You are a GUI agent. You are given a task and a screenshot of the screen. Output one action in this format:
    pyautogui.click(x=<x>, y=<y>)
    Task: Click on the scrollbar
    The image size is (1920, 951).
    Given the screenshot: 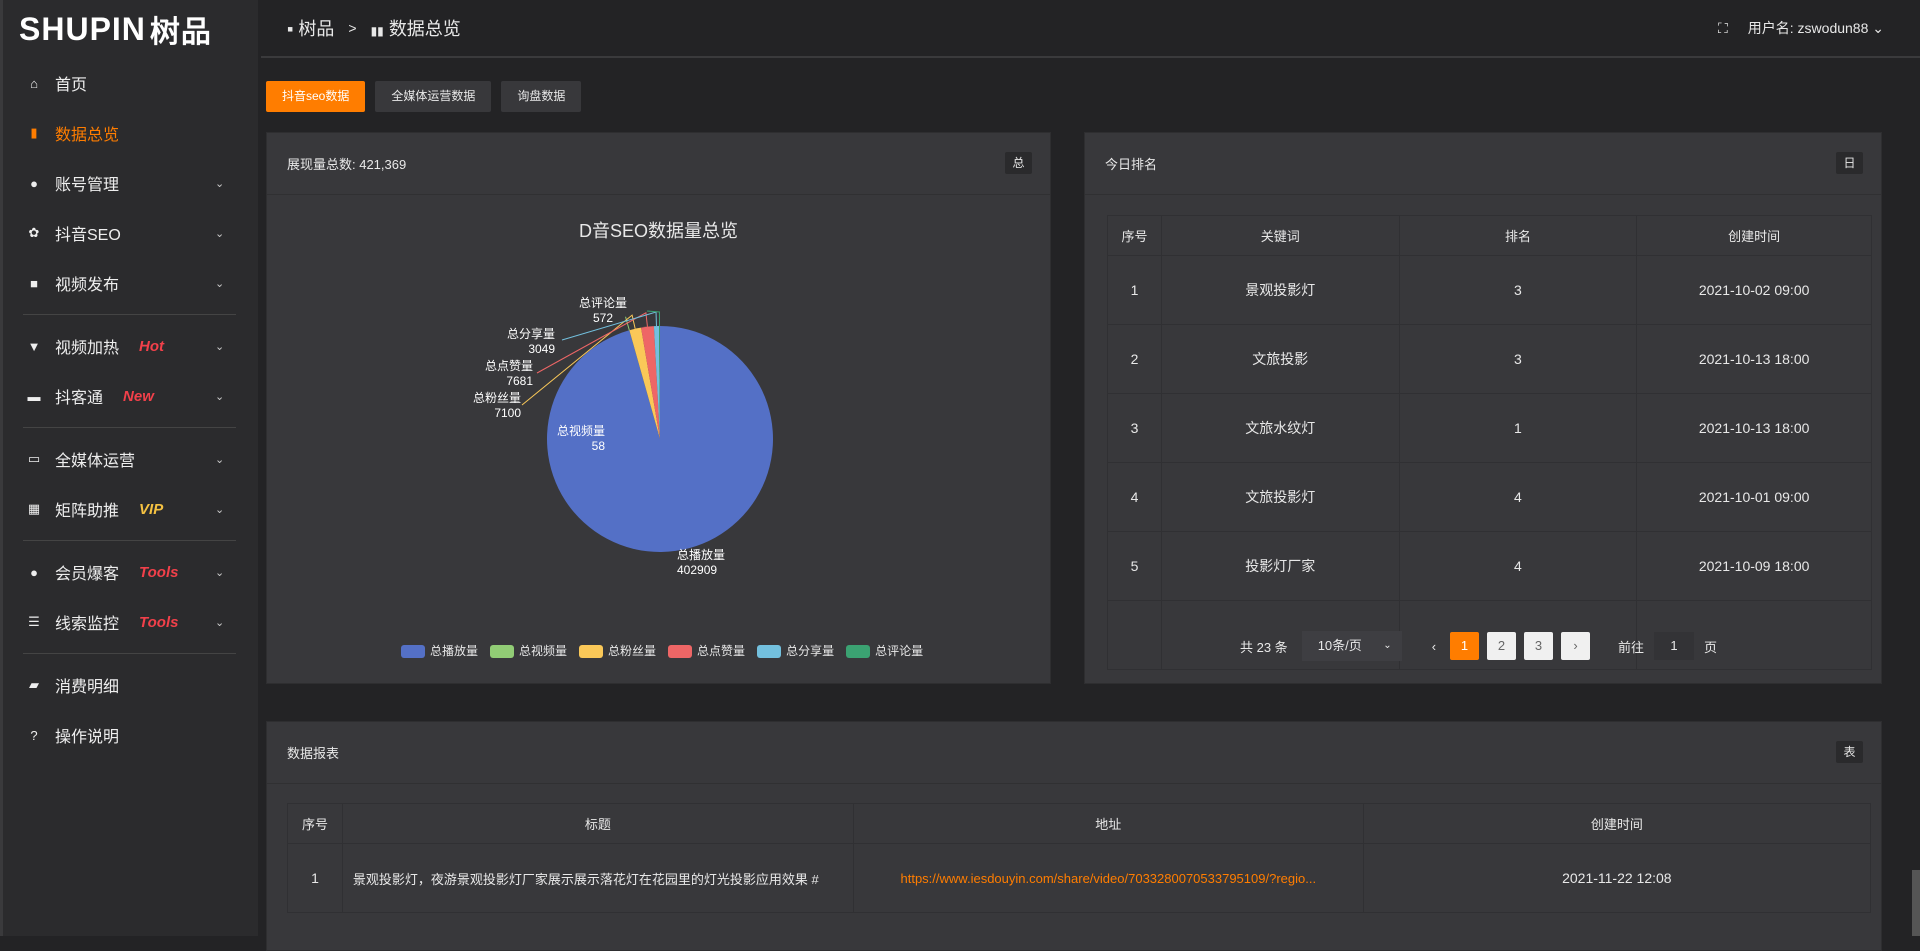 What is the action you would take?
    pyautogui.click(x=1916, y=903)
    